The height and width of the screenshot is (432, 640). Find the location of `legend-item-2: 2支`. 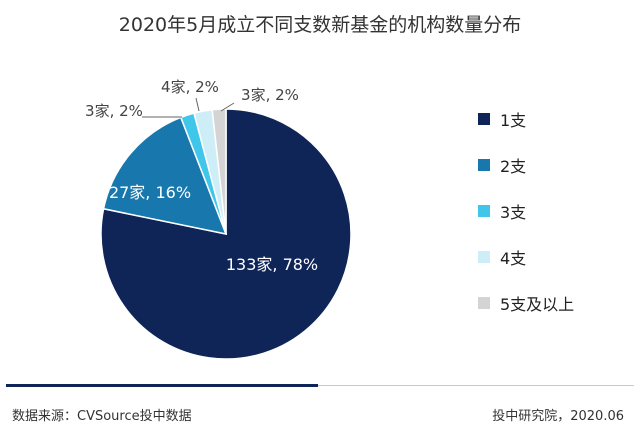

legend-item-2: 2支 is located at coordinates (502, 165).